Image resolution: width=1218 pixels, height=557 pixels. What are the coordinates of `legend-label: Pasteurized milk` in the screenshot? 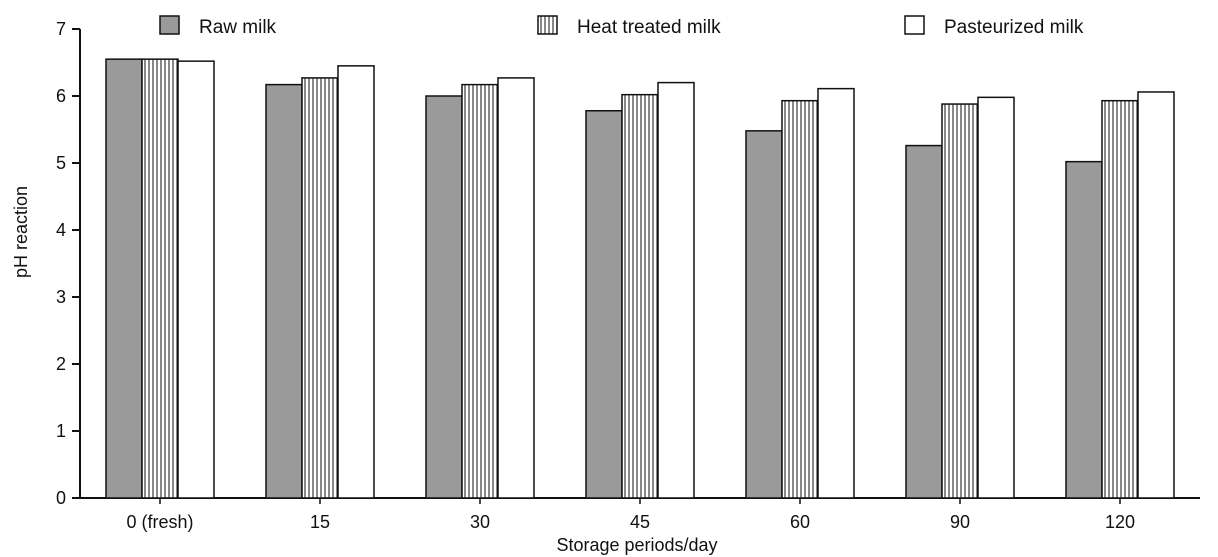 It's located at (1014, 27).